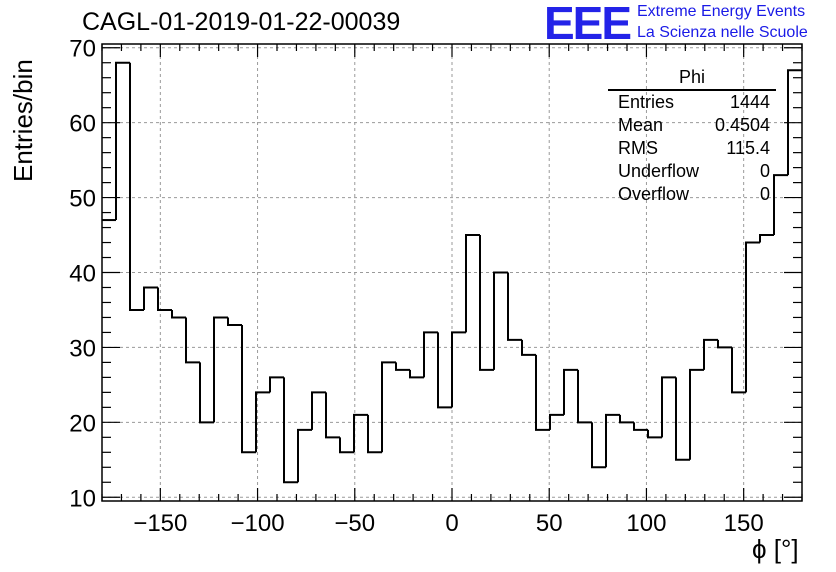  Describe the element at coordinates (692, 194) in the screenshot. I see `stats-row-overflow: Overflow 0` at that location.